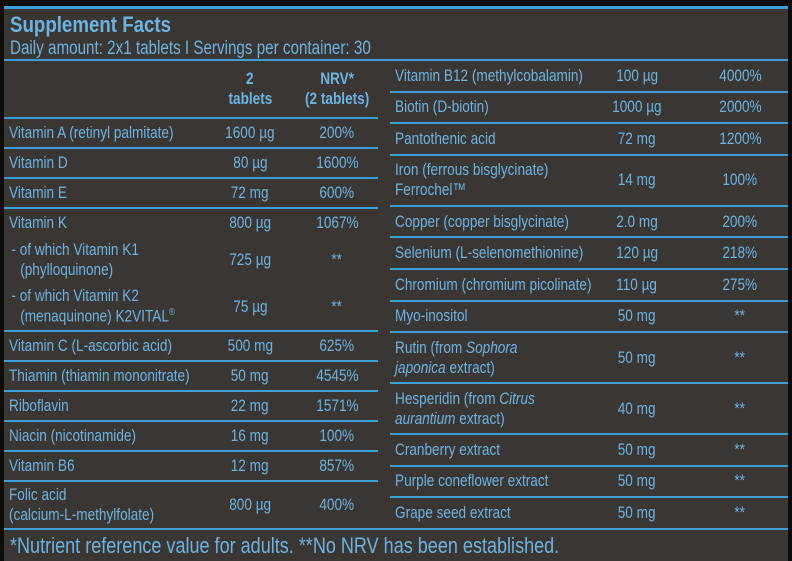 This screenshot has height=561, width=792. What do you see at coordinates (91, 345) in the screenshot?
I see `nutrient-name-cell: Vitamin C (L-ascorbic acid)` at bounding box center [91, 345].